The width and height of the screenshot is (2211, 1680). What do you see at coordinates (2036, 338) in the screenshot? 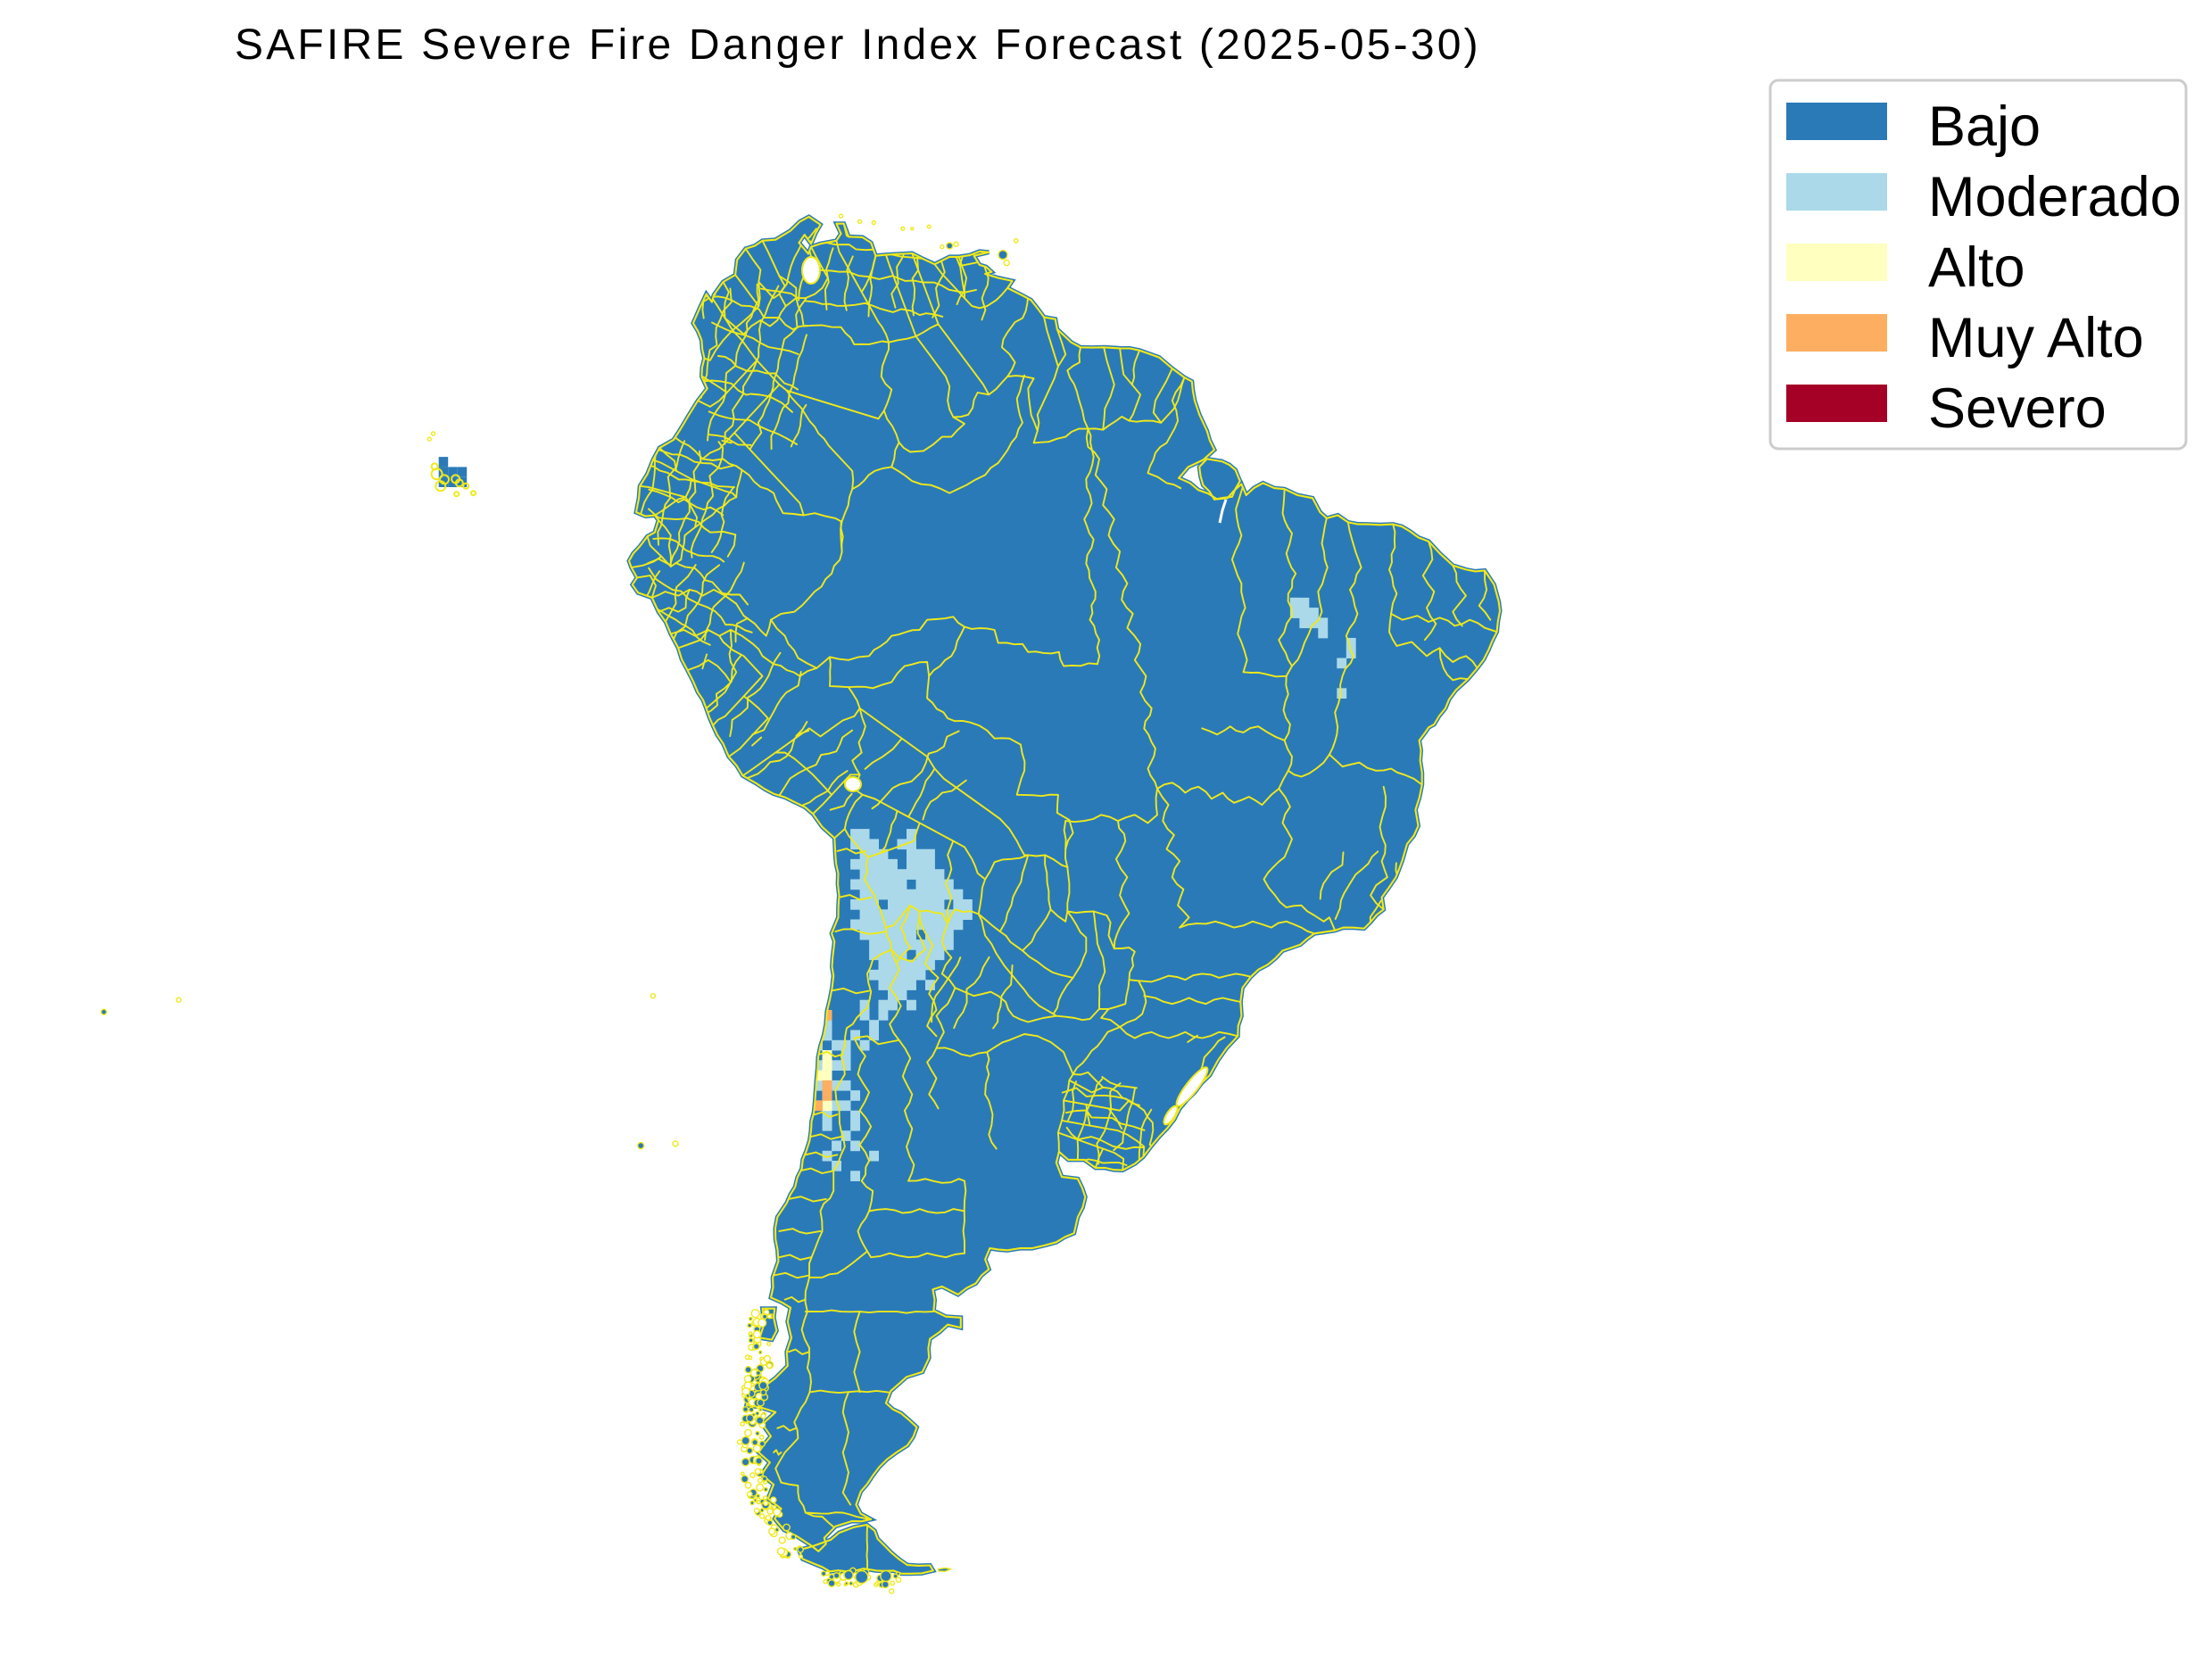
I see `svg-text: Muy Alto` at bounding box center [2036, 338].